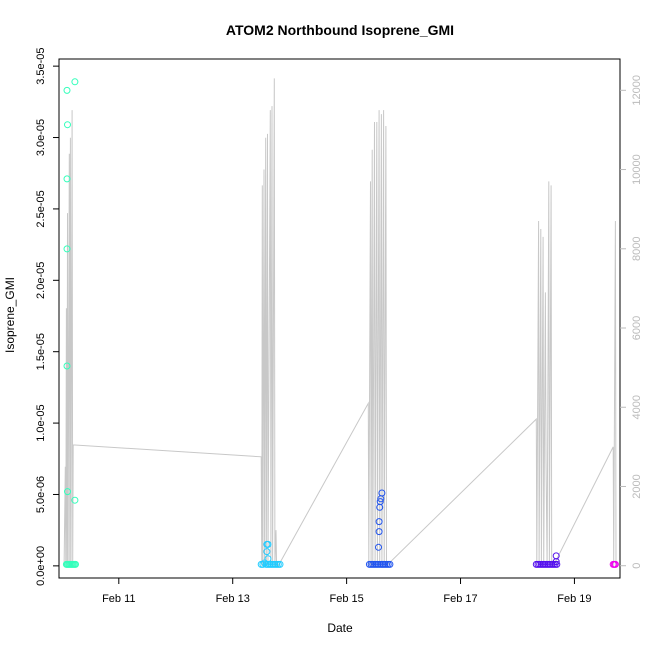  I want to click on y-left-tick-label: 0.0e+00, so click(41, 566).